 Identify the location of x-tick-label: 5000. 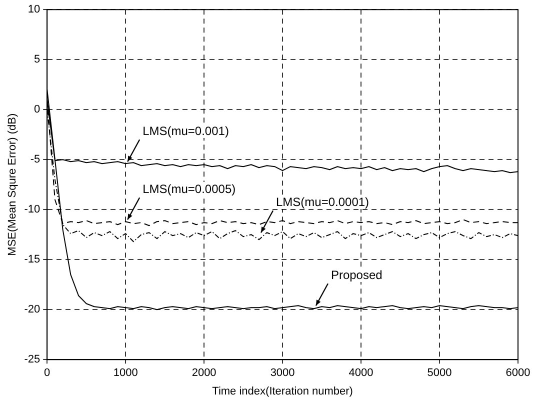
(439, 373).